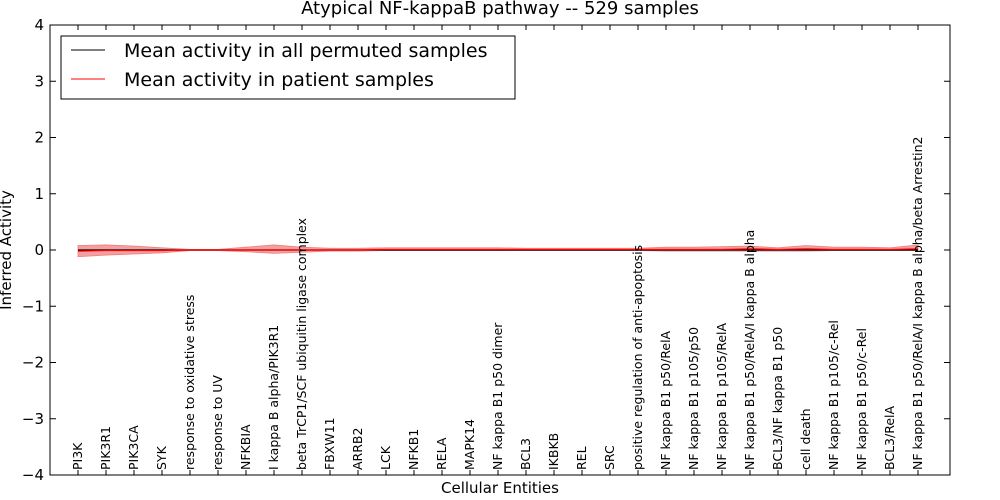  What do you see at coordinates (39, 250) in the screenshot?
I see `y-tick-label: 0` at bounding box center [39, 250].